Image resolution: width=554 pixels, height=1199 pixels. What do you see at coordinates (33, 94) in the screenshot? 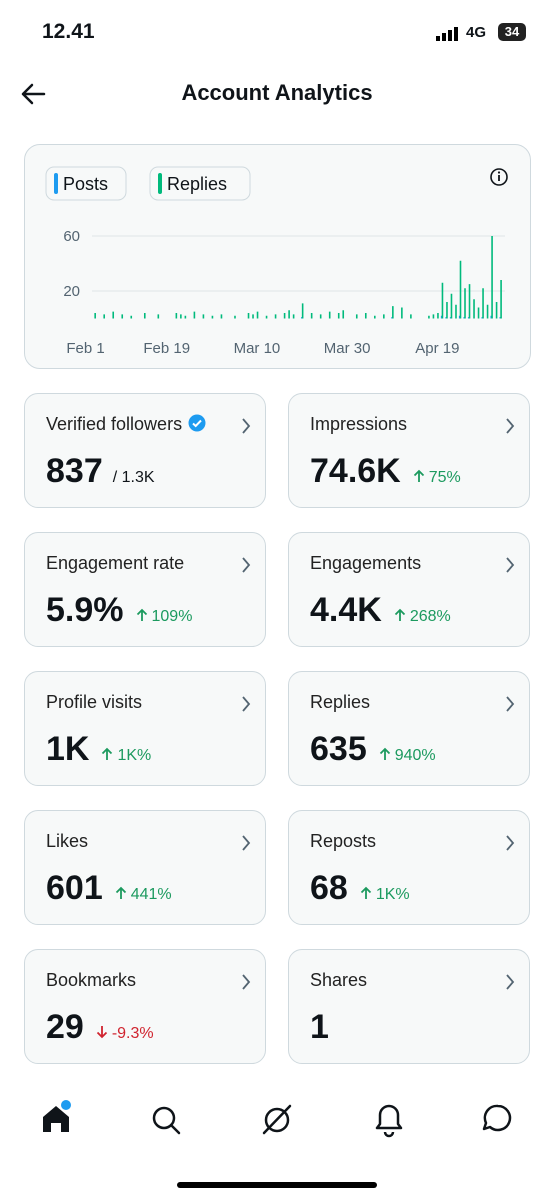
I see `back-button` at bounding box center [33, 94].